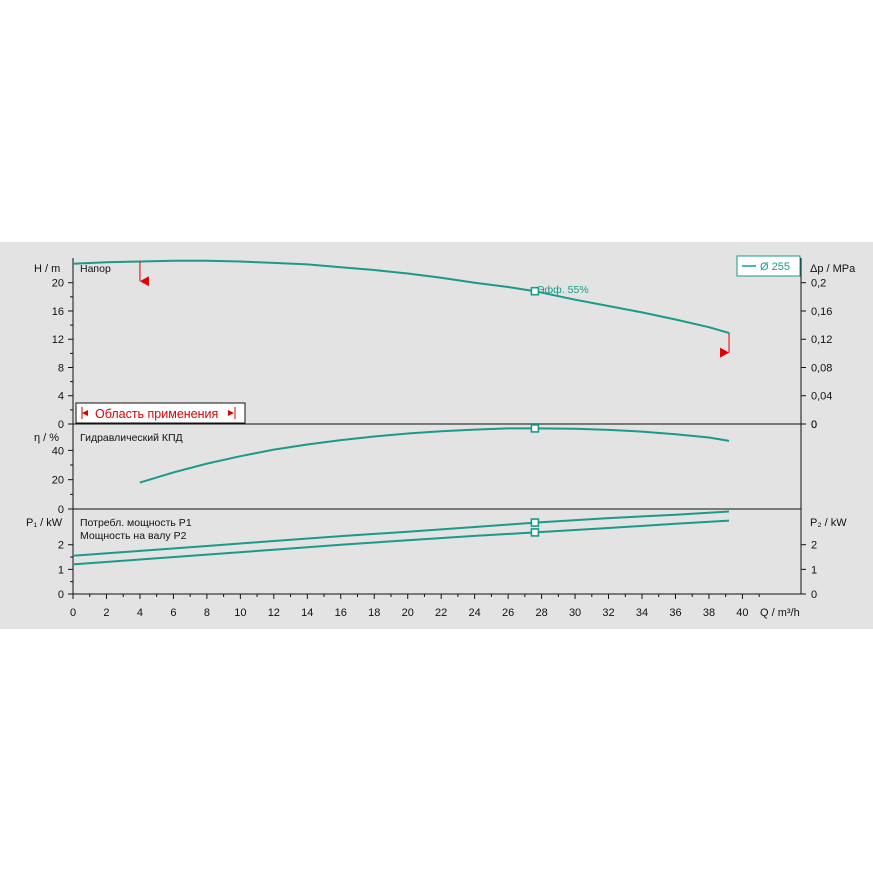  What do you see at coordinates (341, 613) in the screenshot?
I see `x-tick-label: 16` at bounding box center [341, 613].